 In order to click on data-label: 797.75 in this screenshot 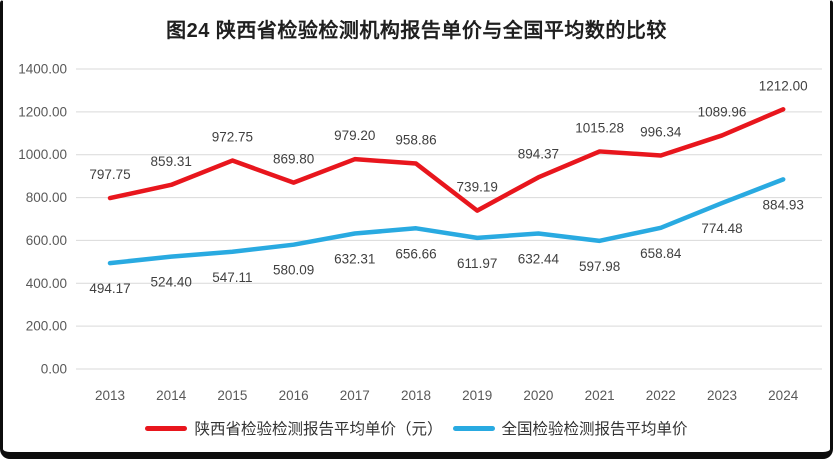, I will do `click(109, 174)`.